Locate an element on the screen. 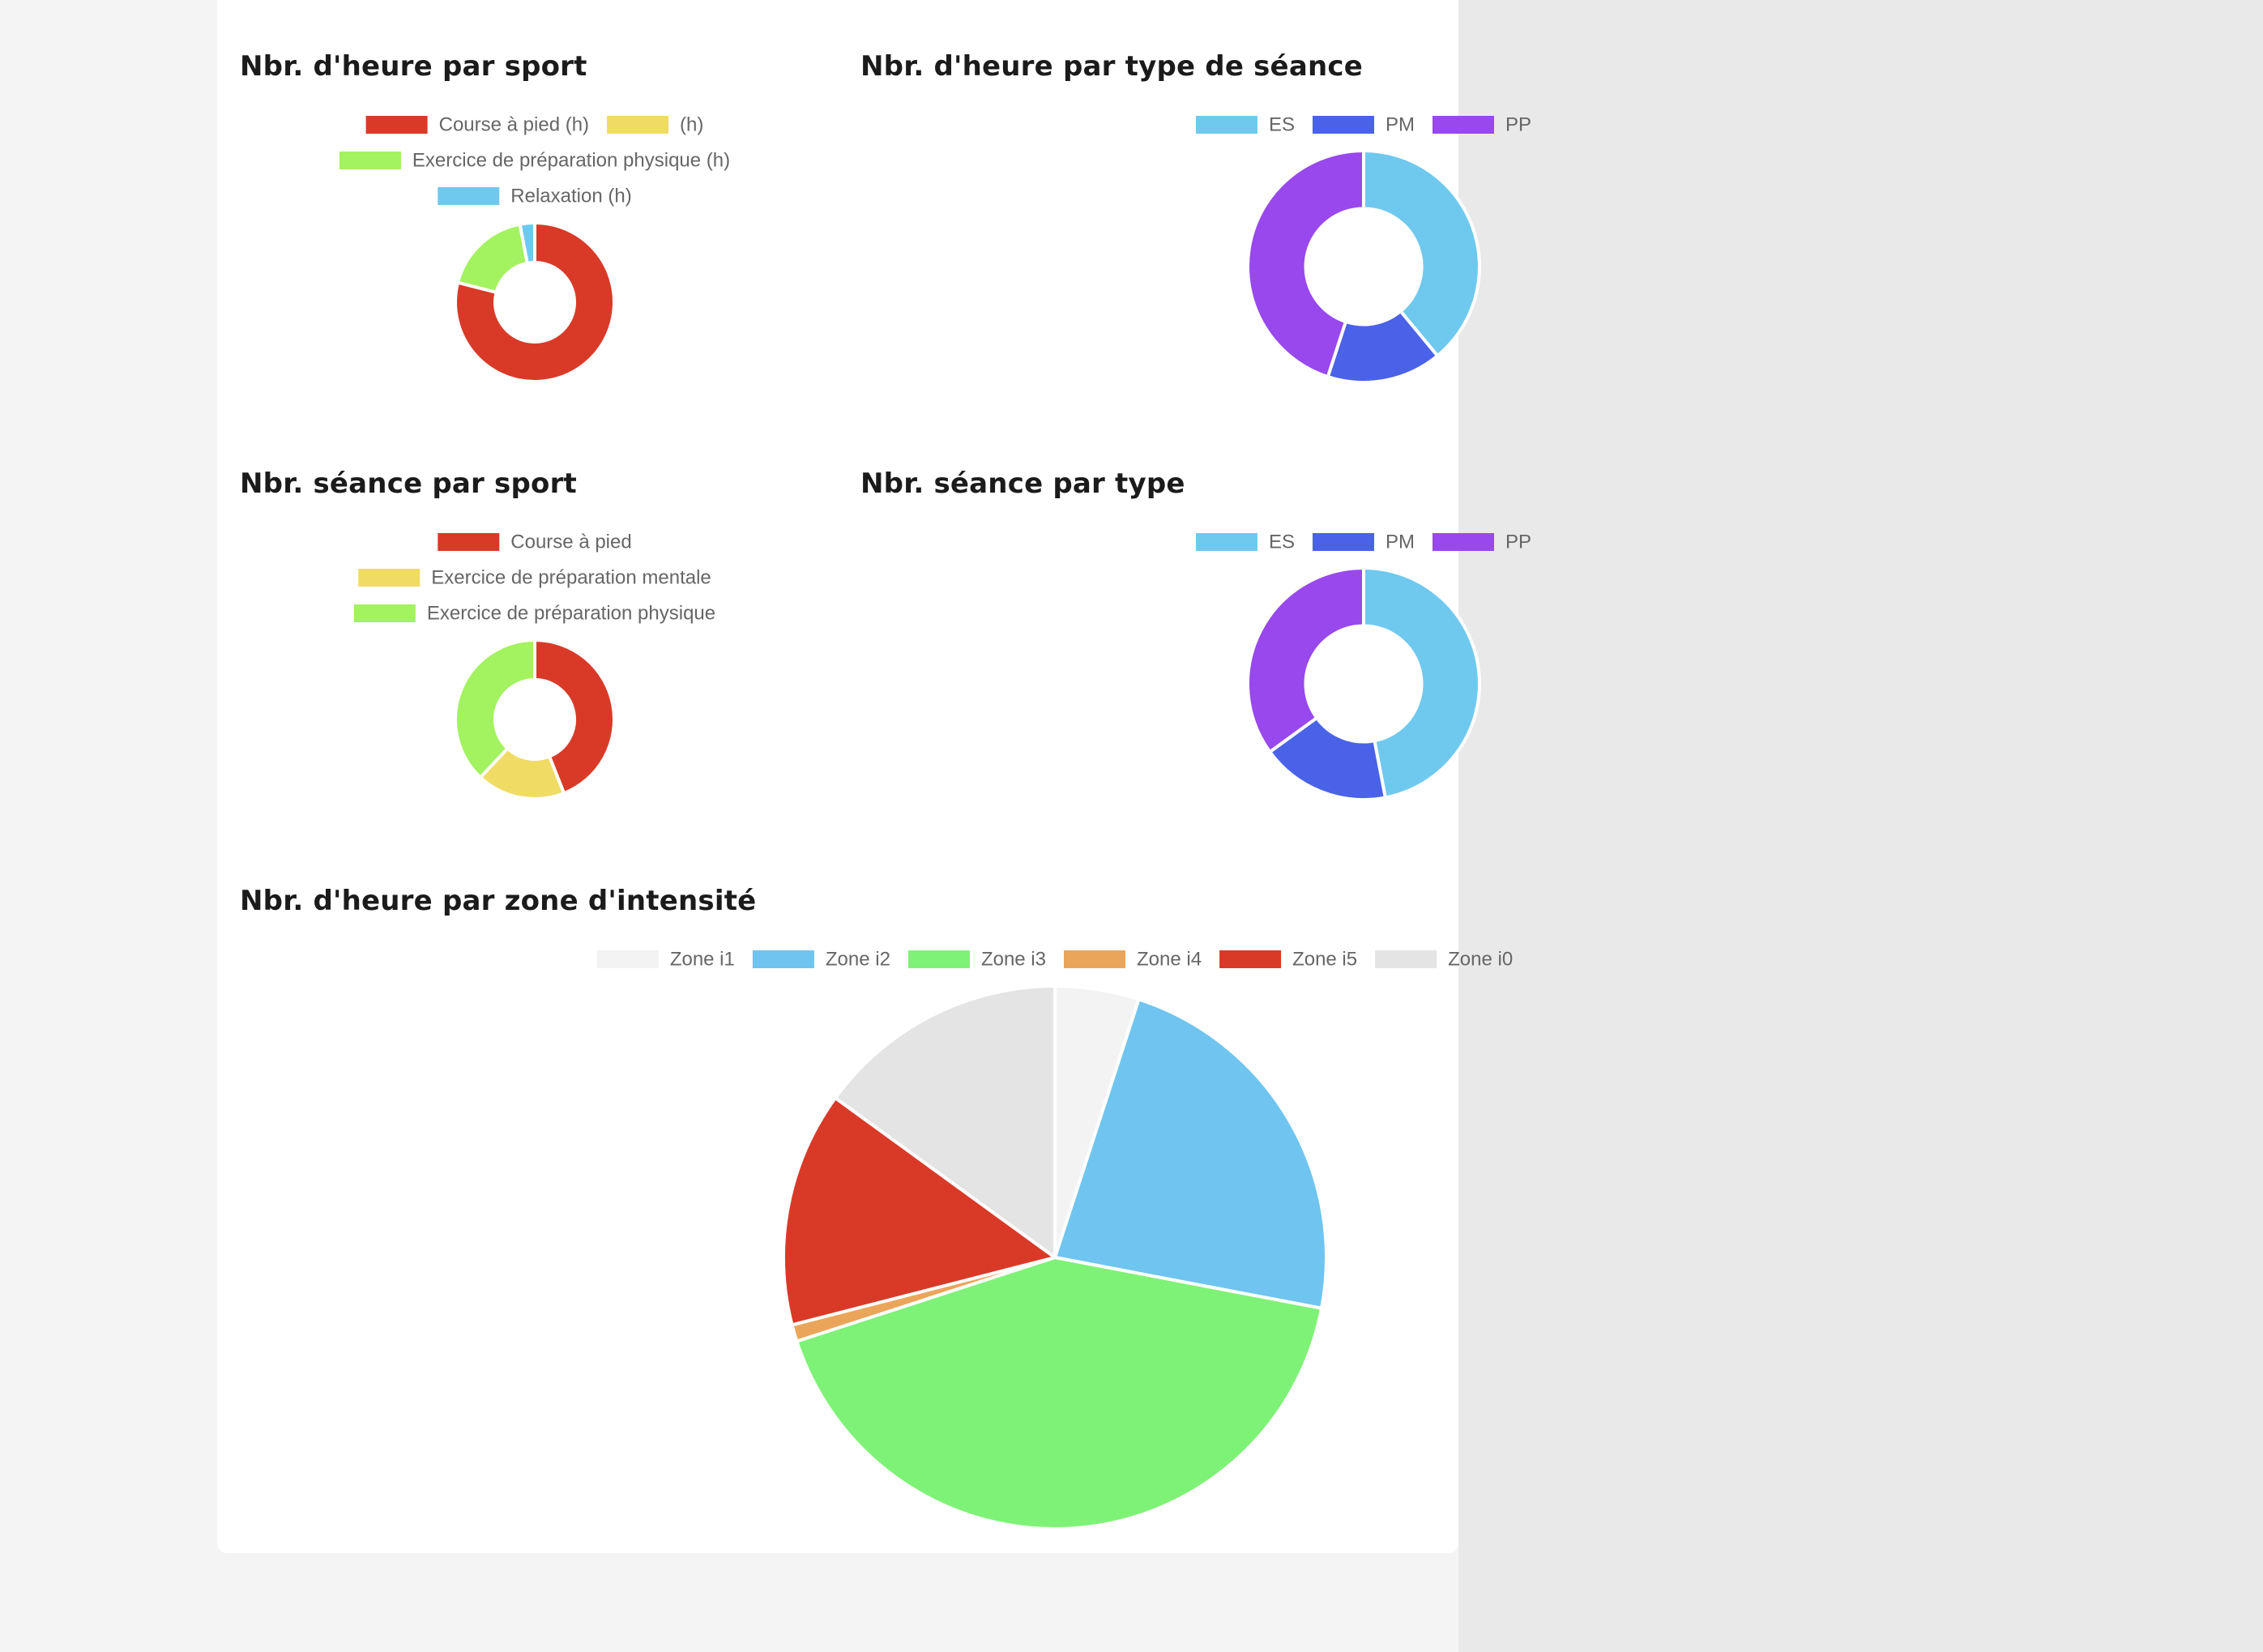  legend-swatch-relaxation-h is located at coordinates (469, 196).